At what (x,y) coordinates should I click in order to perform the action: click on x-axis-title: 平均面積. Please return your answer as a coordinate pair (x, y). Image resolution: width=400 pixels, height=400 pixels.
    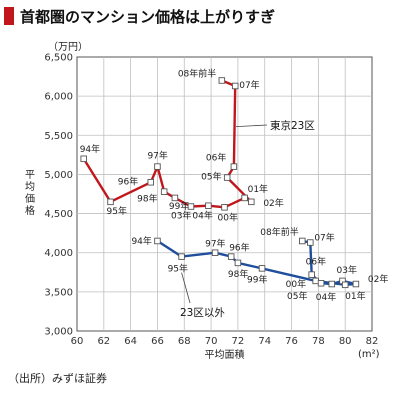
    Looking at the image, I should click on (225, 354).